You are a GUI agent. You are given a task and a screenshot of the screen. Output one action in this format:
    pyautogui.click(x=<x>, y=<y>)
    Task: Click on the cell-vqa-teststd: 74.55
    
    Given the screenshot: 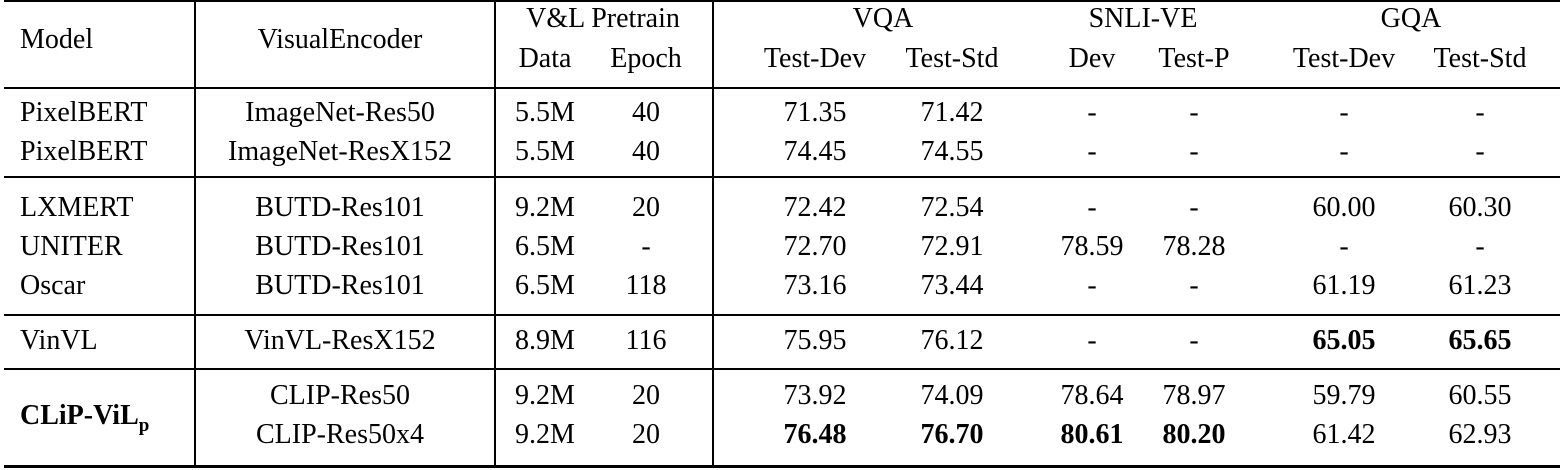 What is the action you would take?
    pyautogui.click(x=952, y=151)
    